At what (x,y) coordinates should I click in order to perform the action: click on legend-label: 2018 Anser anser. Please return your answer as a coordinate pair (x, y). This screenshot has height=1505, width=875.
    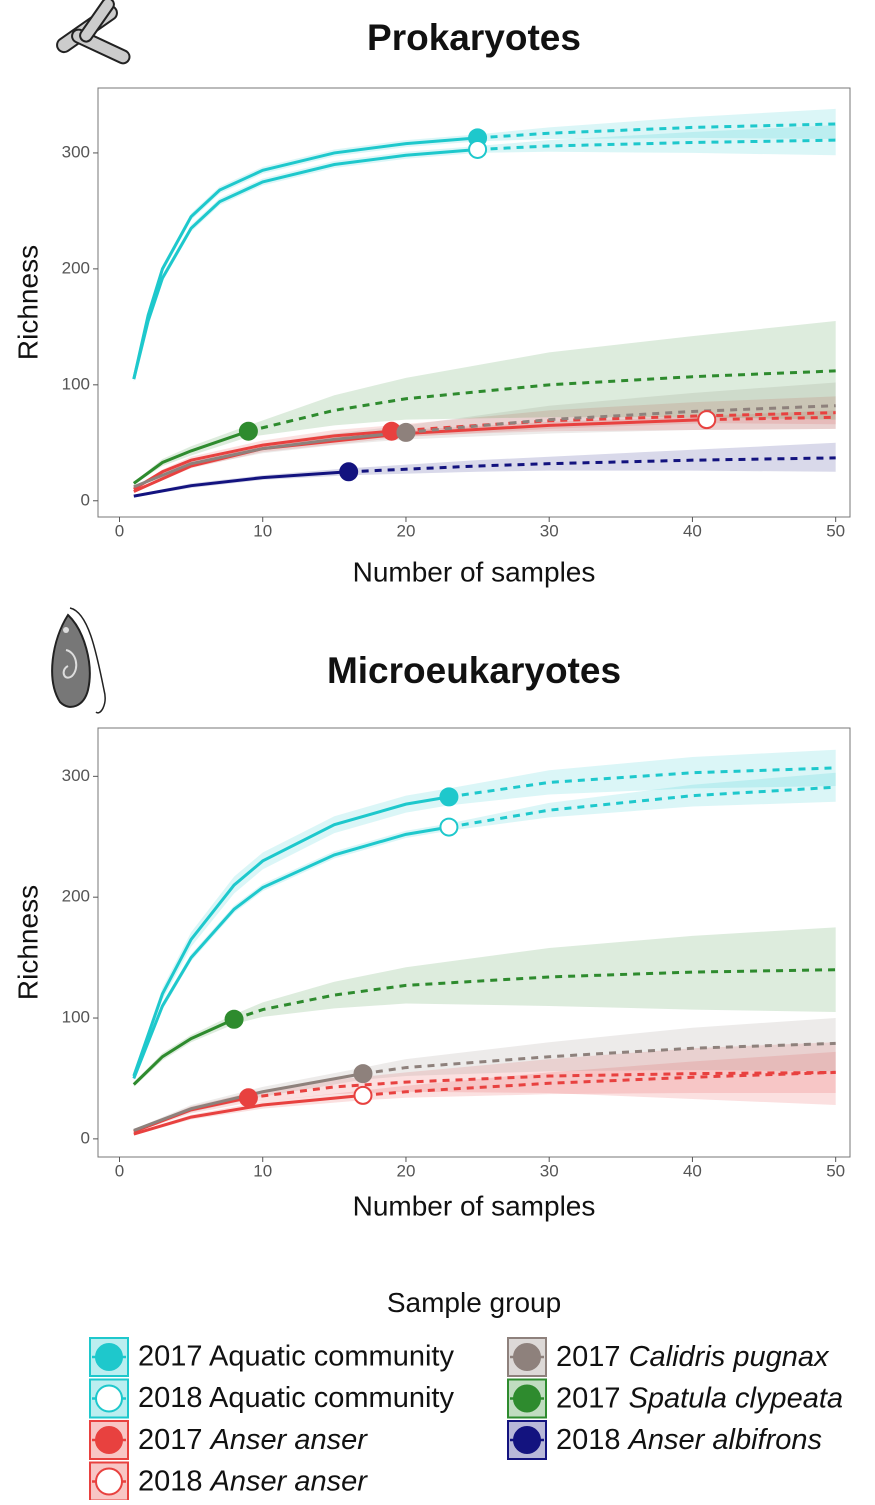
    Looking at the image, I should click on (253, 1481).